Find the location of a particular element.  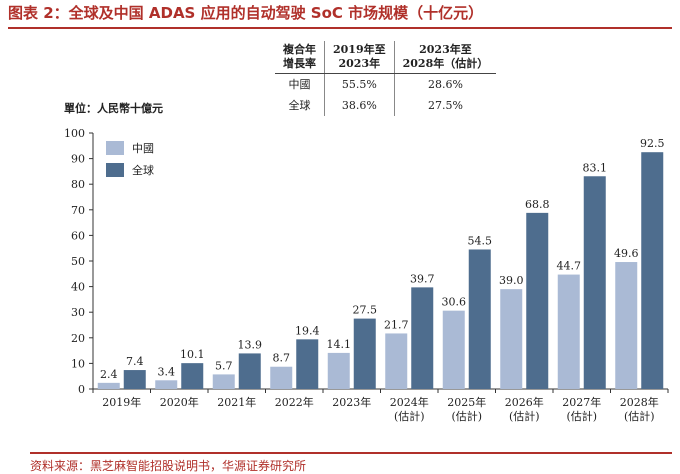

y-tick-label: 80 is located at coordinates (78, 184).